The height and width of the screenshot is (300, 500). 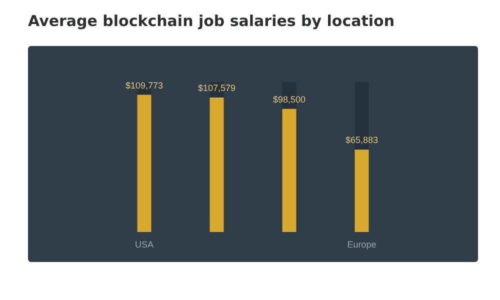 What do you see at coordinates (144, 245) in the screenshot?
I see `x-tick-label: USA` at bounding box center [144, 245].